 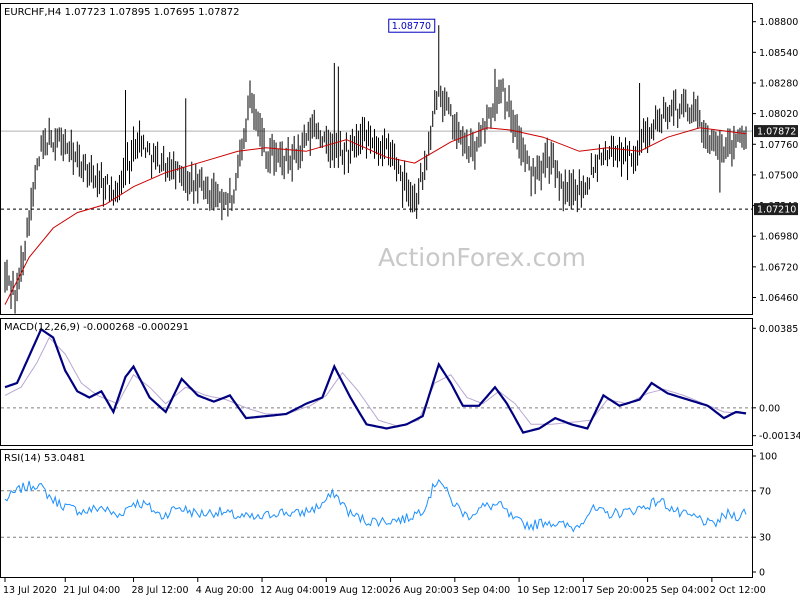 I want to click on macd-title: MACD(12,26,9) -0.000268 -0.000291, so click(x=96, y=327).